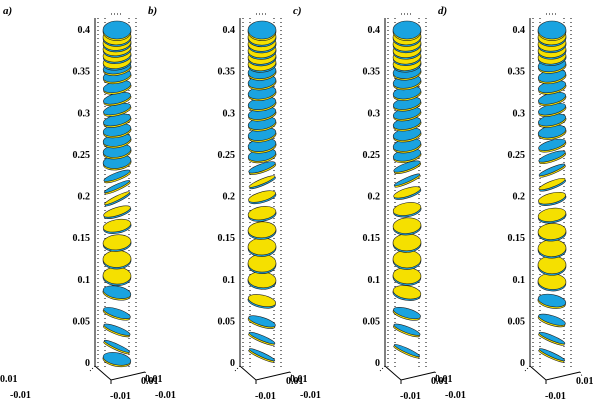  What do you see at coordinates (152, 11) in the screenshot?
I see `panel-label: b)` at bounding box center [152, 11].